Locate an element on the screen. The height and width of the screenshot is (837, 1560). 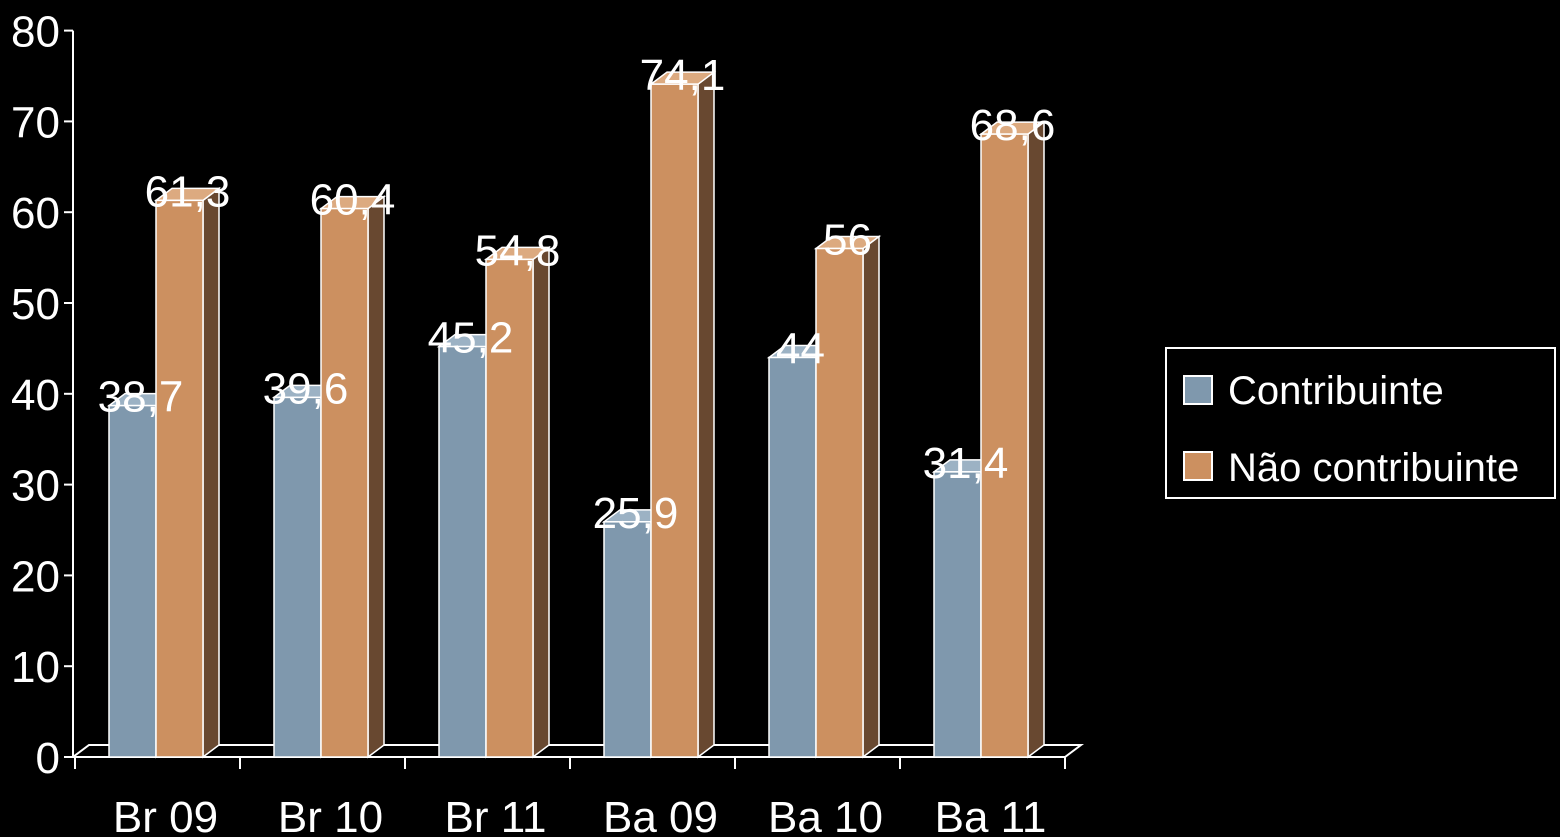
x-category-label: Br 09 is located at coordinates (165, 815).